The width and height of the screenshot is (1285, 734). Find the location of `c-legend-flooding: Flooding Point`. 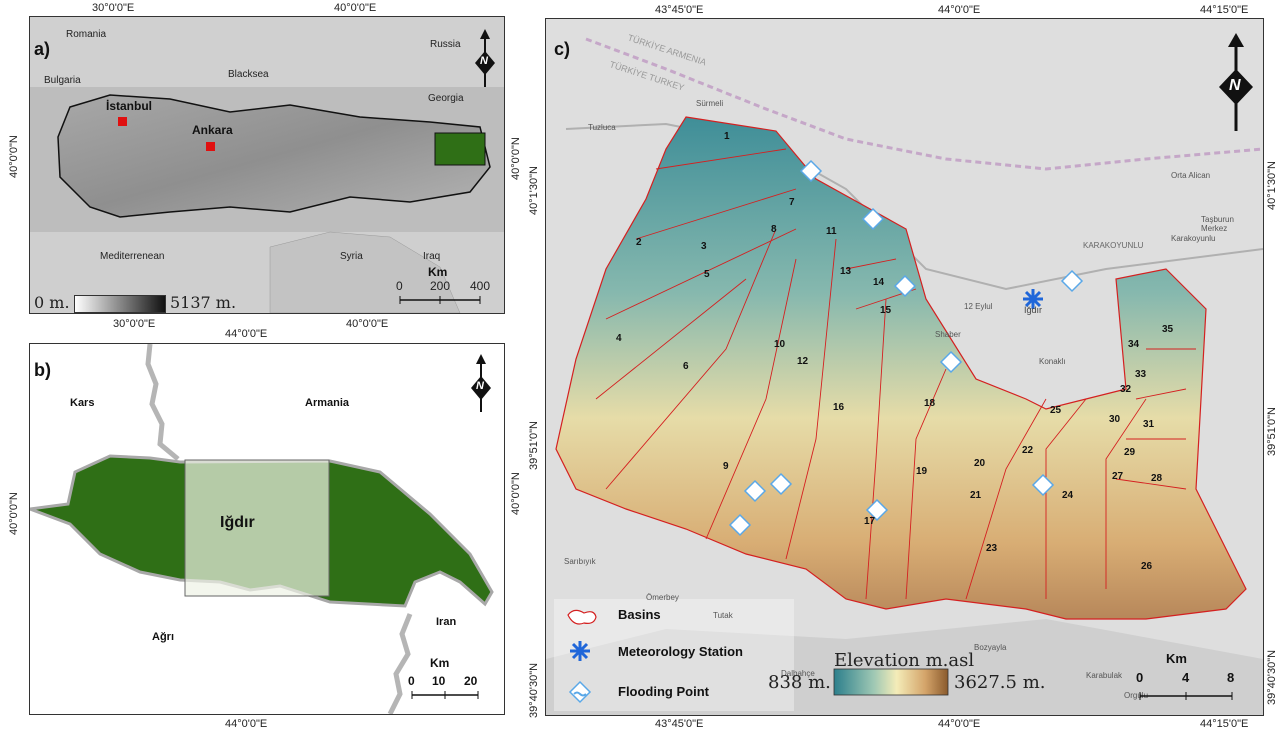

c-legend-flooding: Flooding Point is located at coordinates (663, 691).